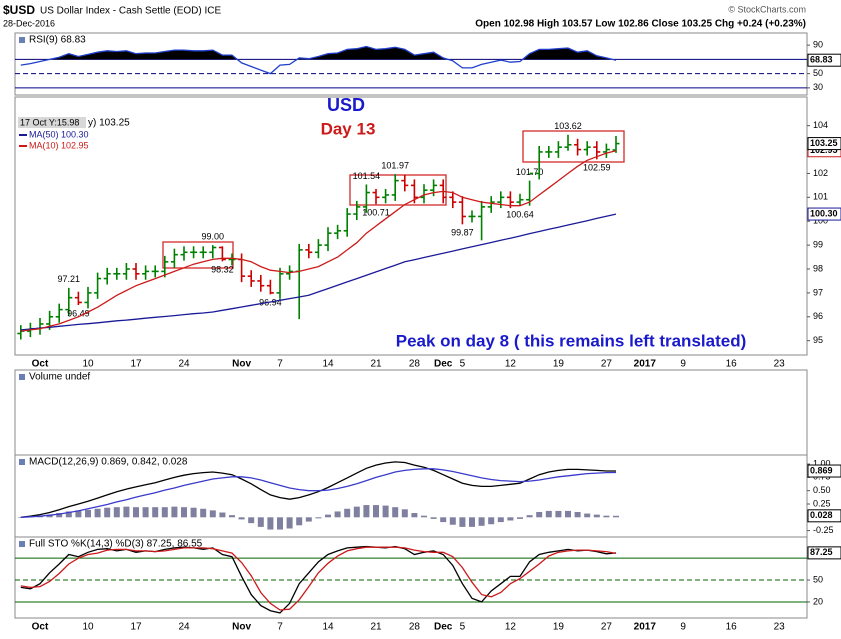  Describe the element at coordinates (69, 279) in the screenshot. I see `high-label: 97.21` at that location.